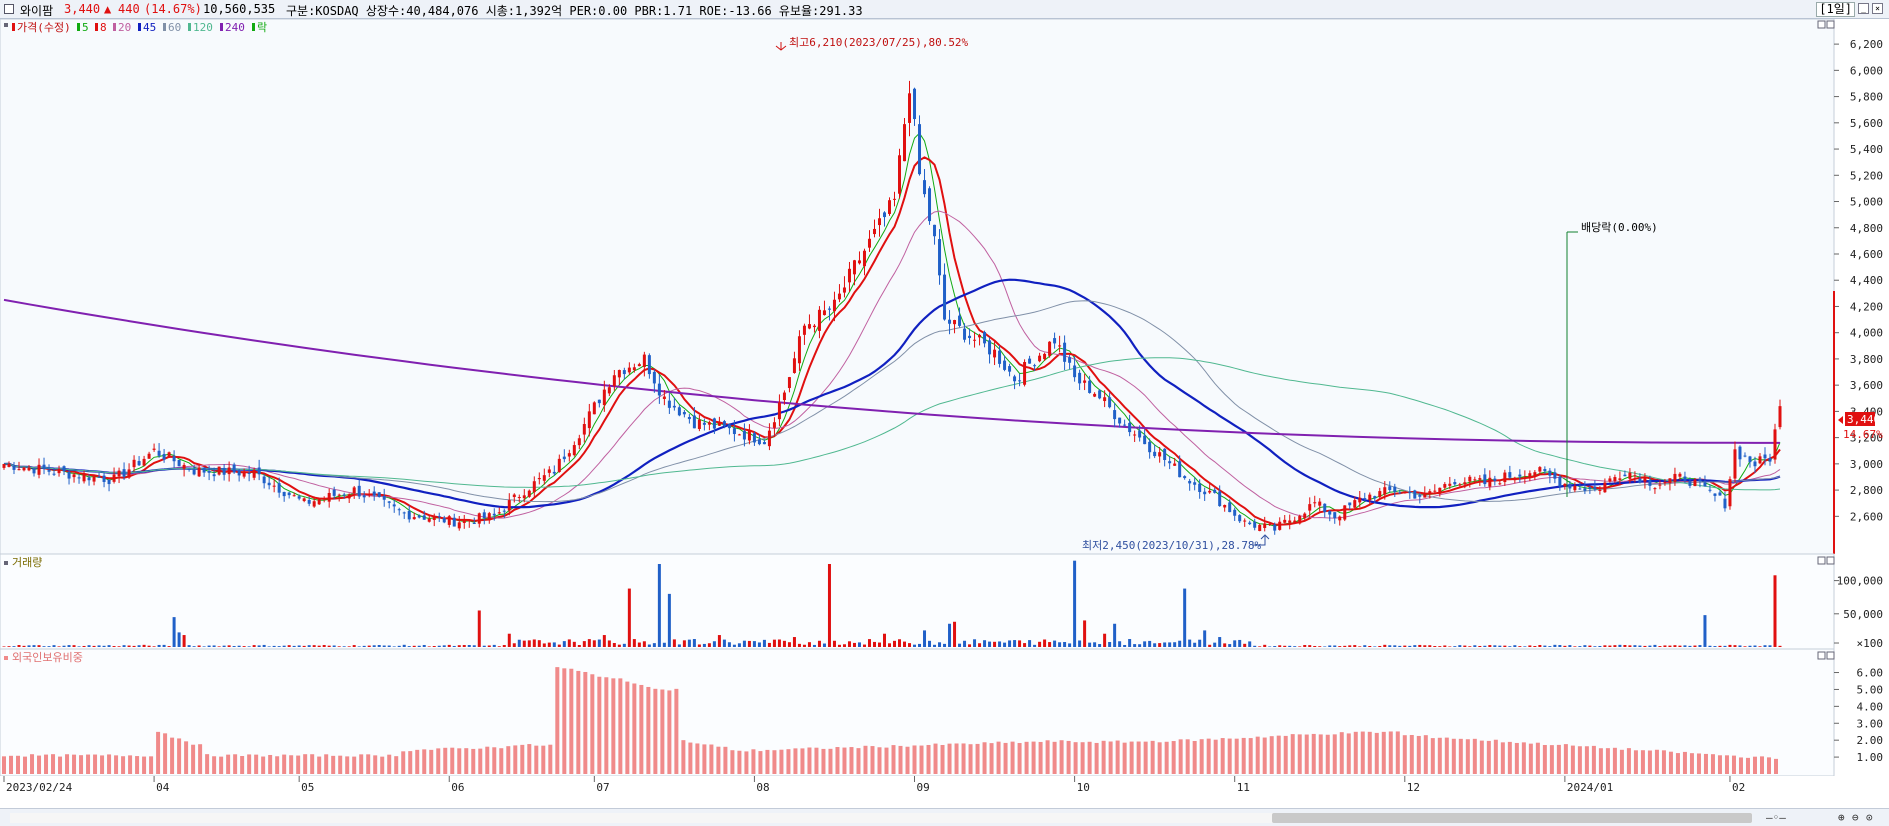 The image size is (1889, 826). I want to click on foreign-tick-label: 2.00, so click(1870, 740).